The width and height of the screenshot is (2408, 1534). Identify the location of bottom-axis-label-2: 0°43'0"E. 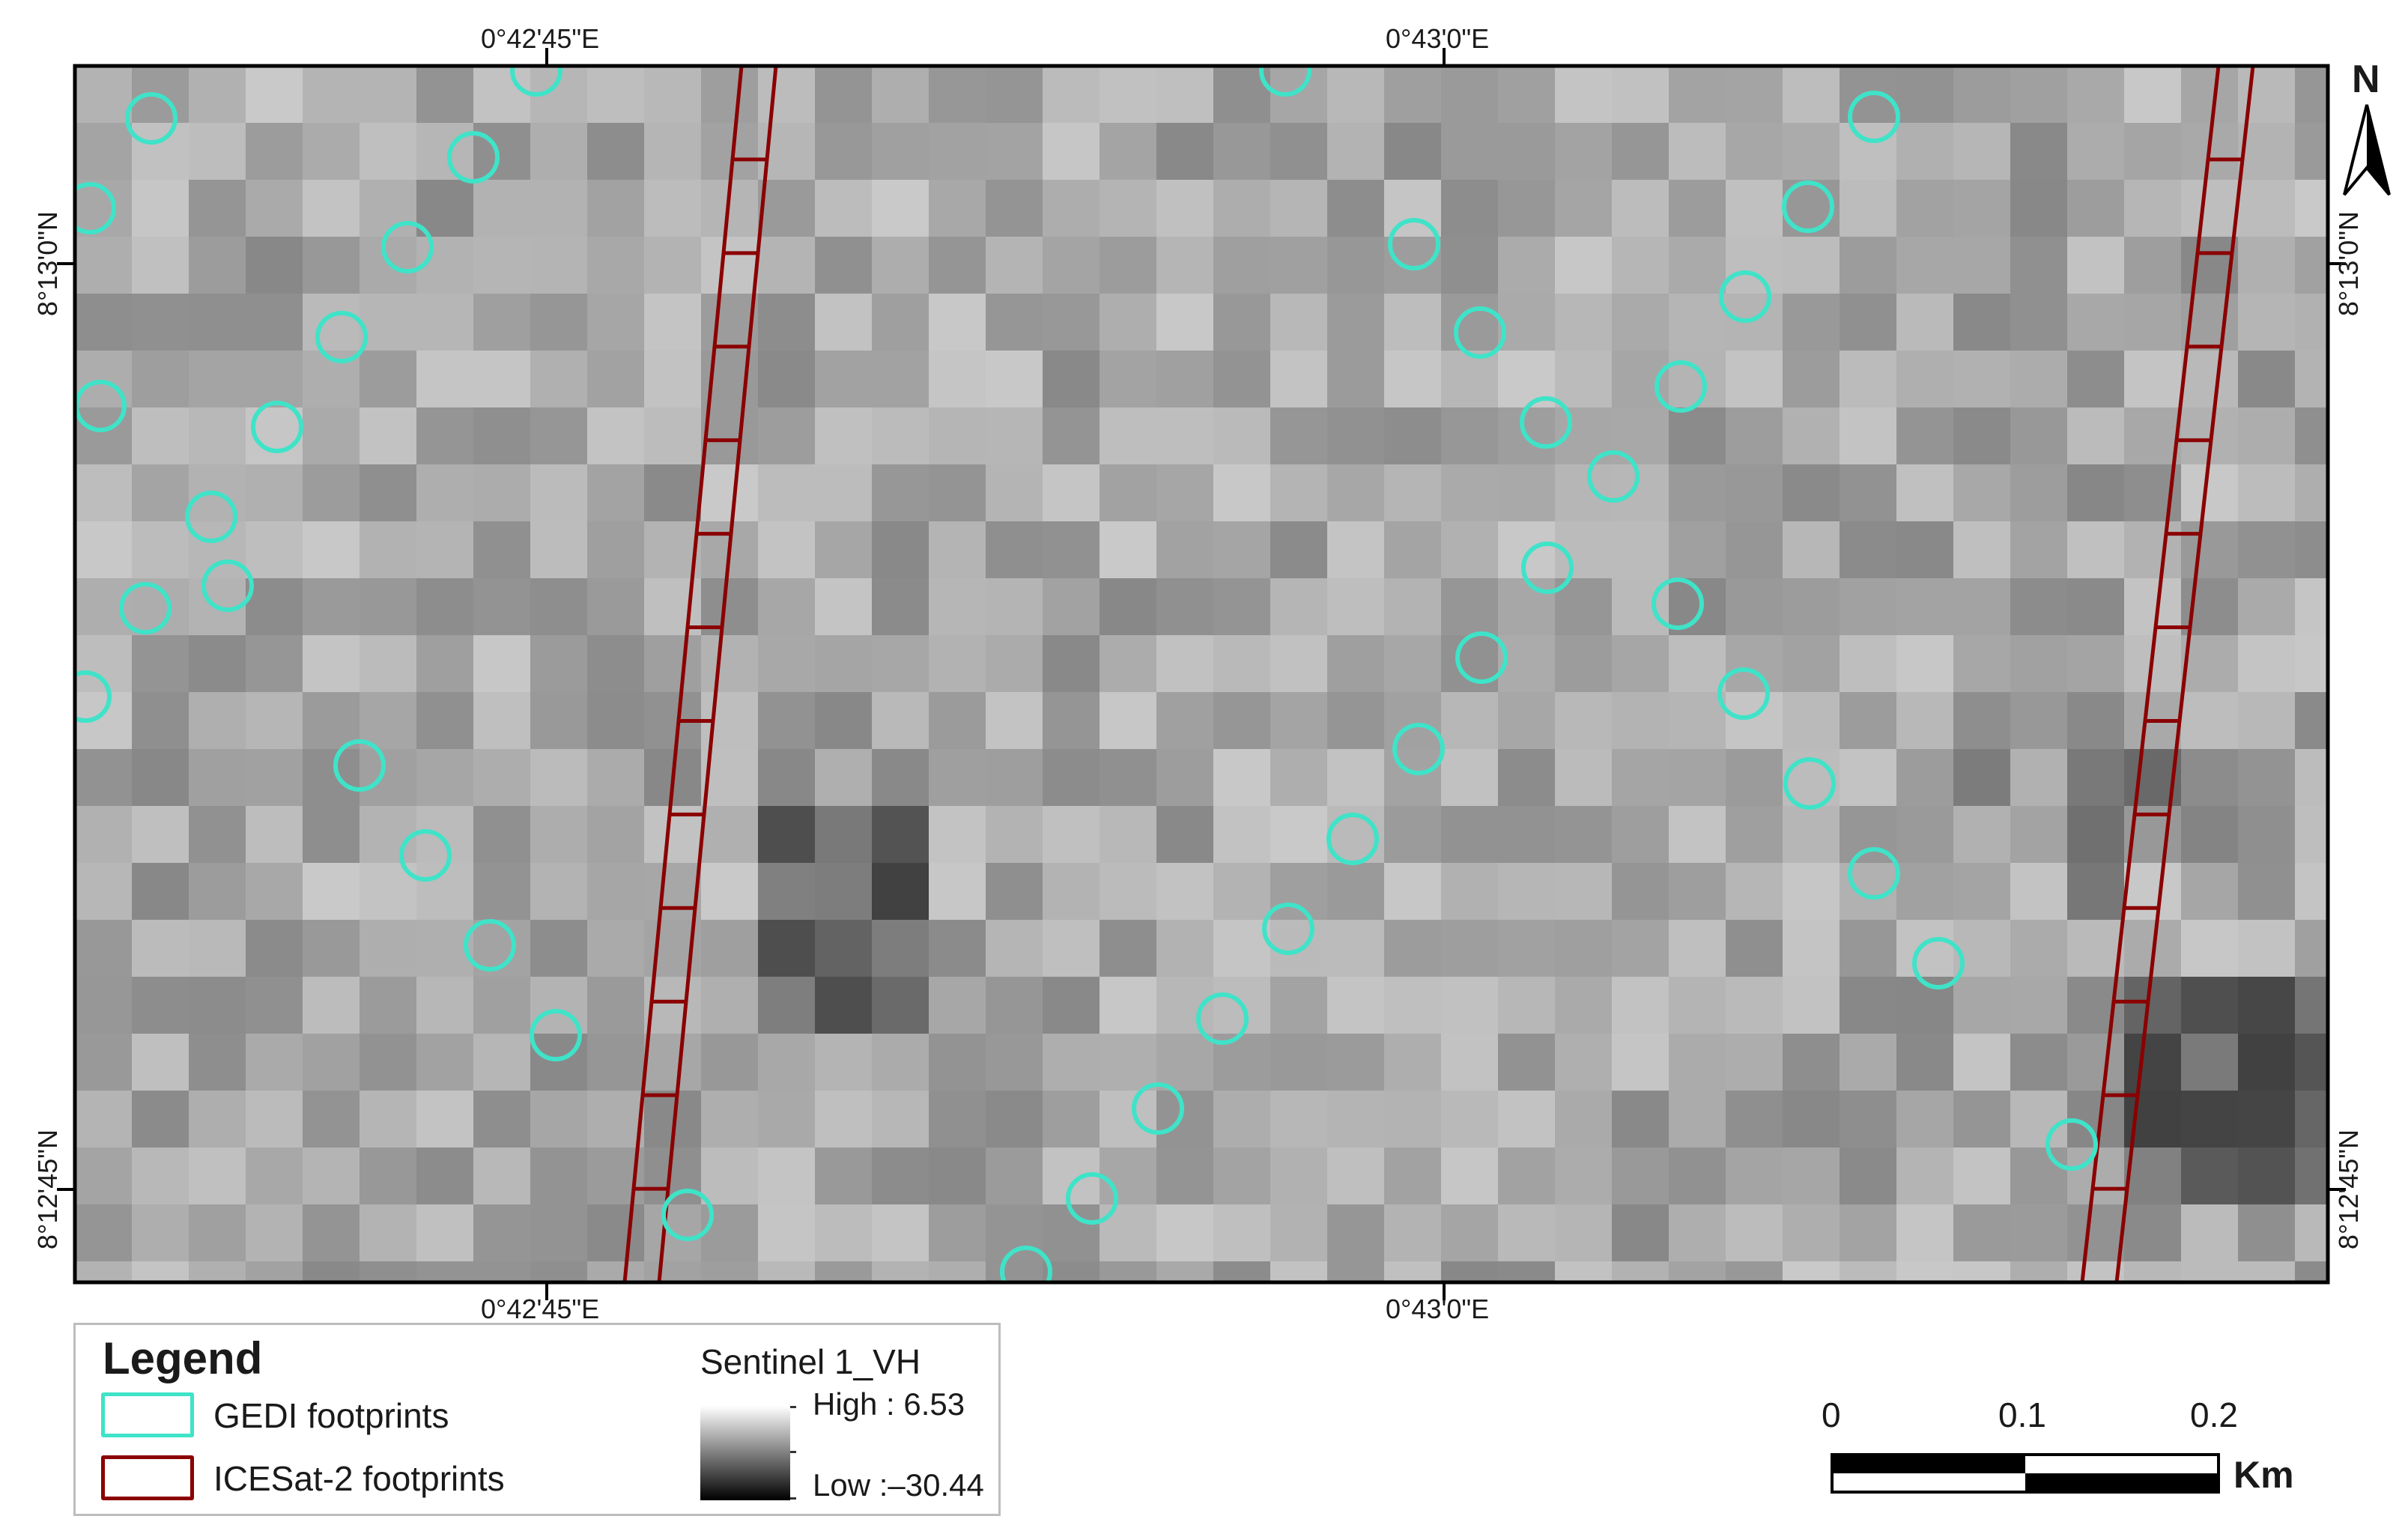
(1438, 1309).